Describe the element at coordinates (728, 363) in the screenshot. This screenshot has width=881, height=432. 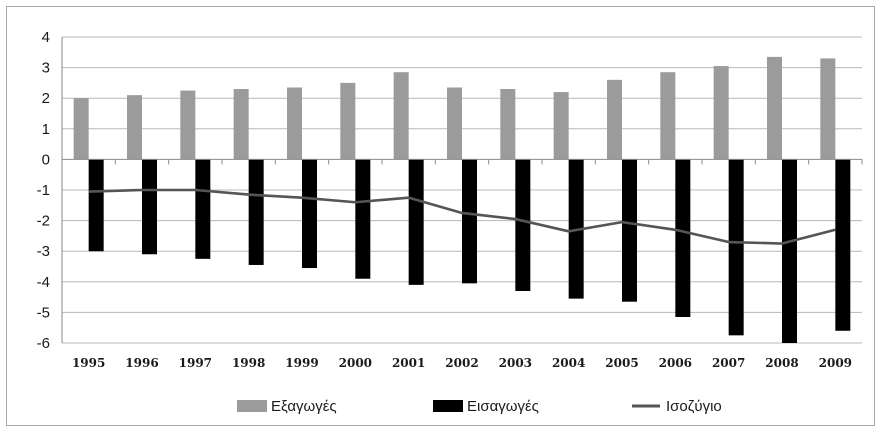
I see `x-tick-label: 2007` at that location.